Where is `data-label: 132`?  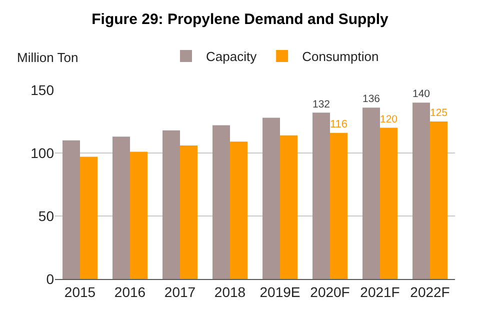 data-label: 132 is located at coordinates (321, 104).